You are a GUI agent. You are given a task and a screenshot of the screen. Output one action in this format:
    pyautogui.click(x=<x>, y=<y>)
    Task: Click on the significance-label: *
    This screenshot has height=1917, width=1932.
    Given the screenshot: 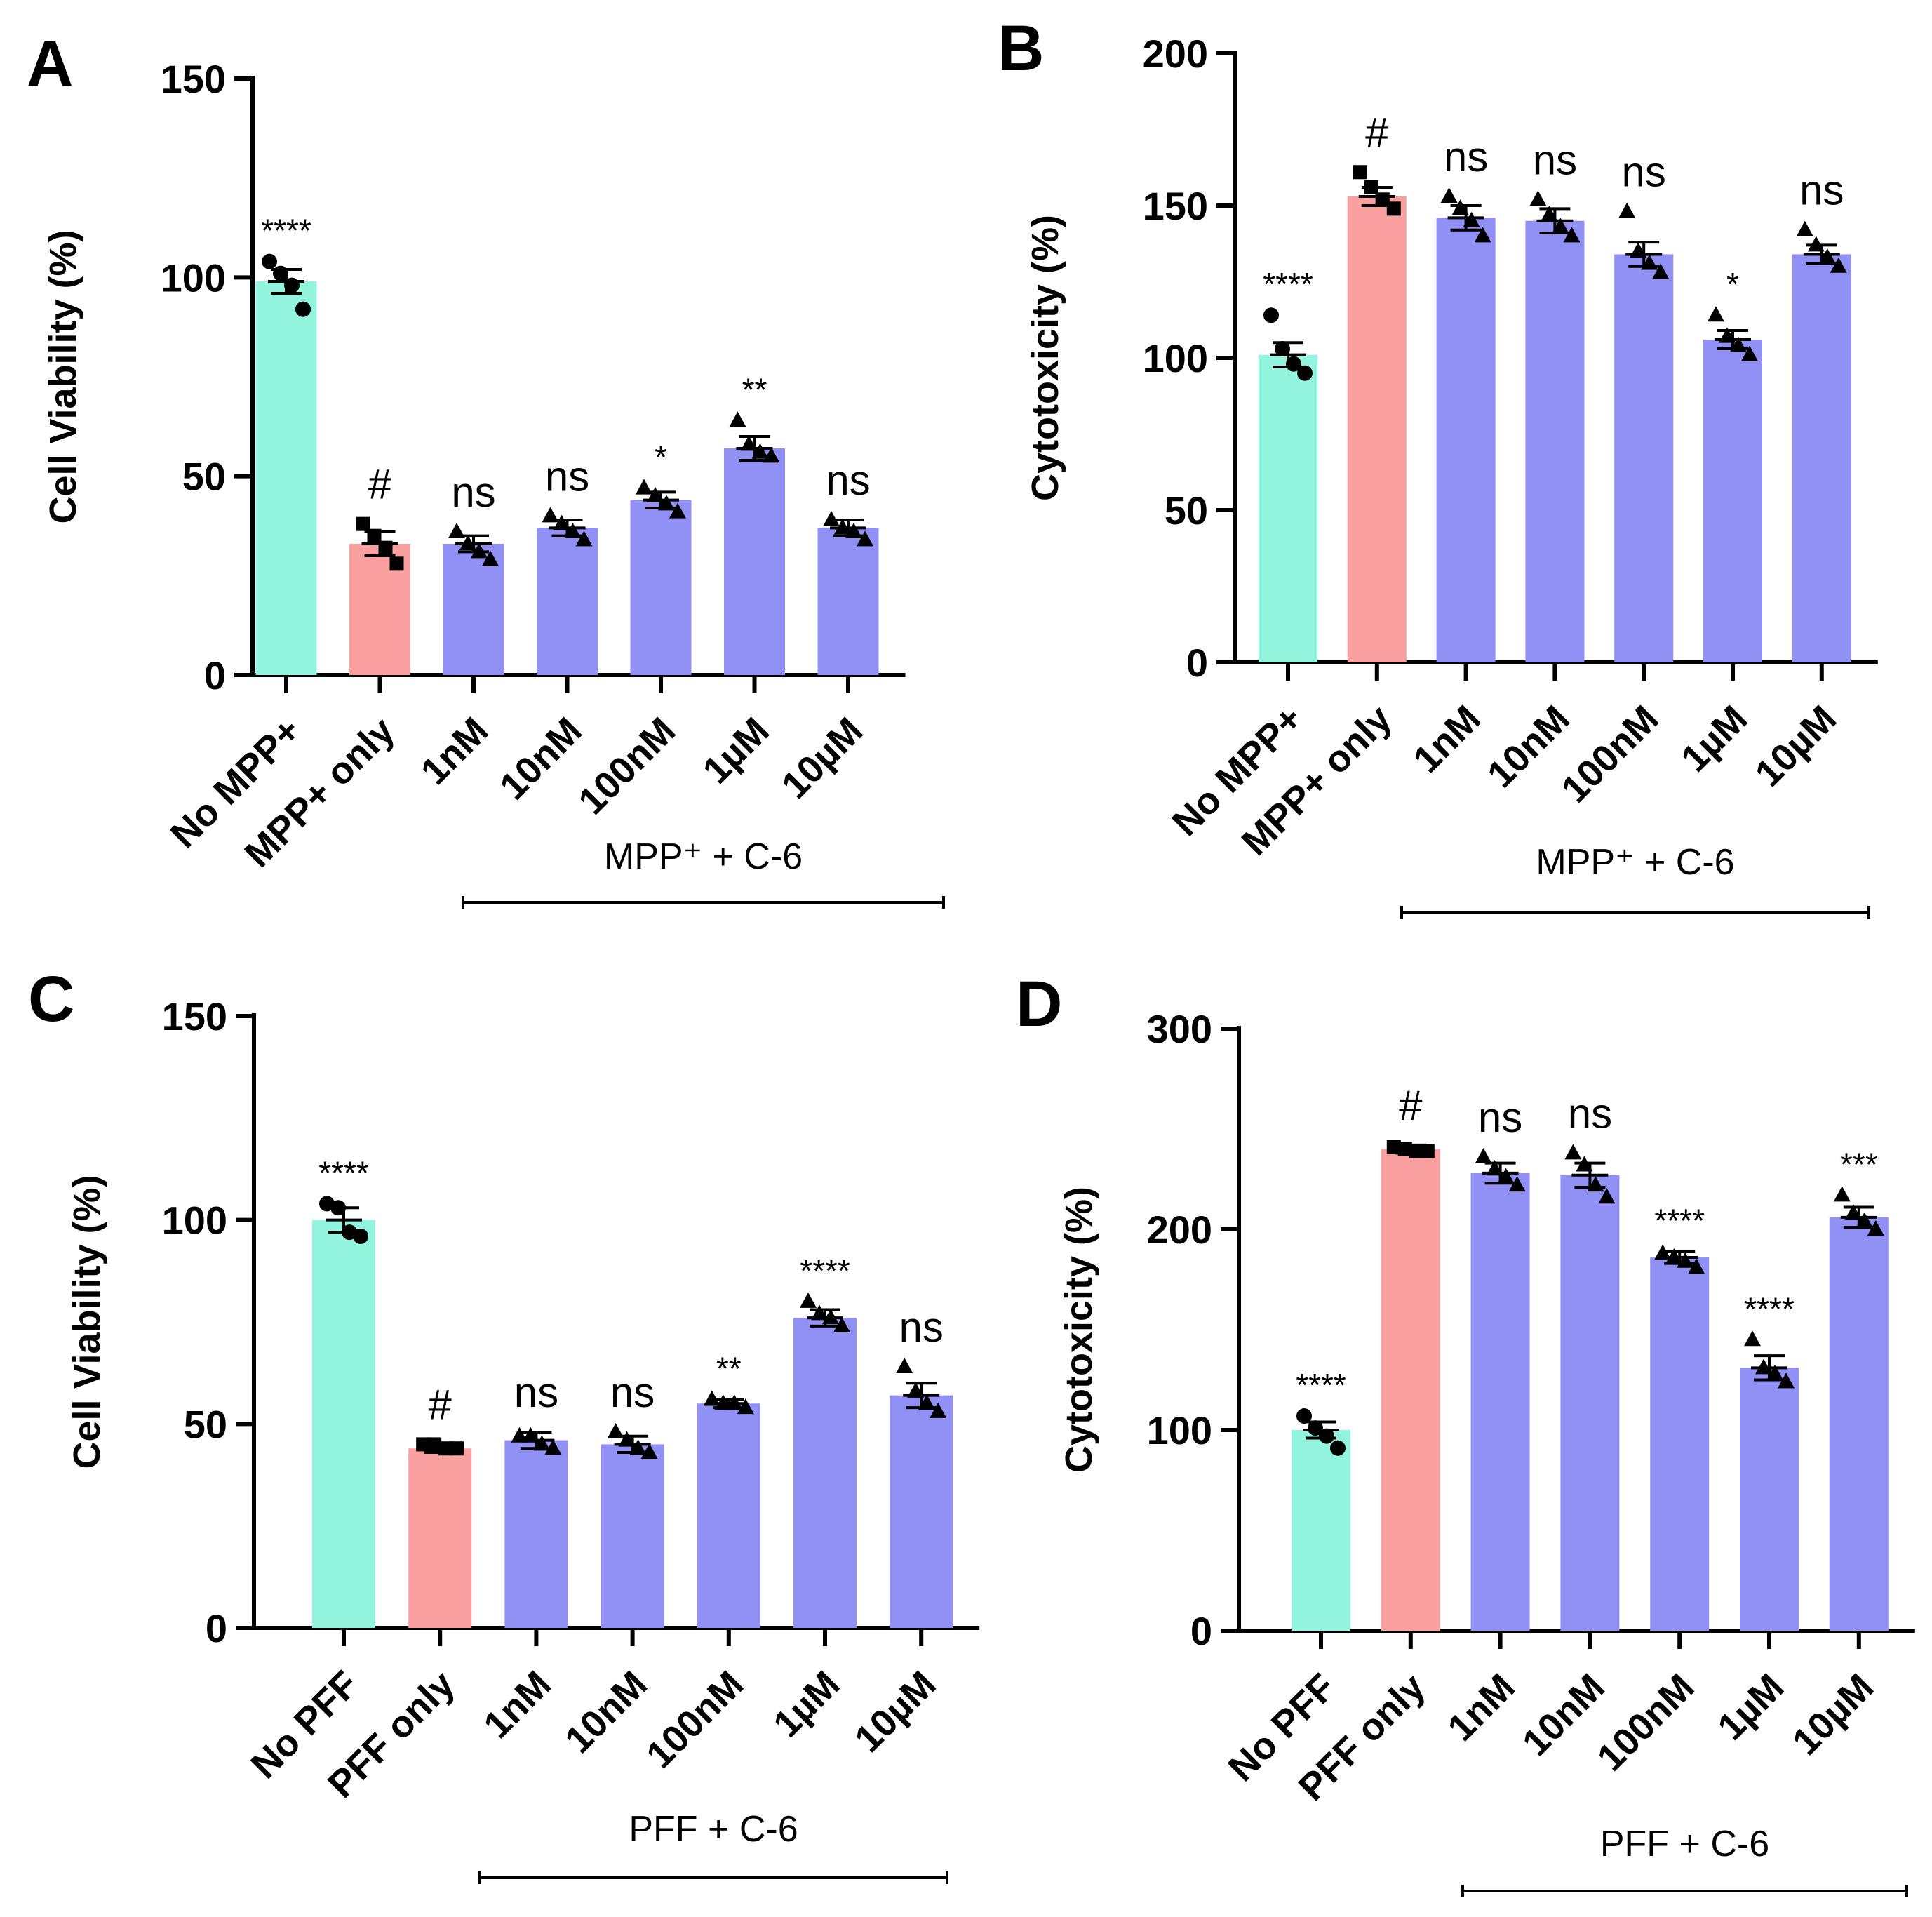 What is the action you would take?
    pyautogui.click(x=661, y=457)
    